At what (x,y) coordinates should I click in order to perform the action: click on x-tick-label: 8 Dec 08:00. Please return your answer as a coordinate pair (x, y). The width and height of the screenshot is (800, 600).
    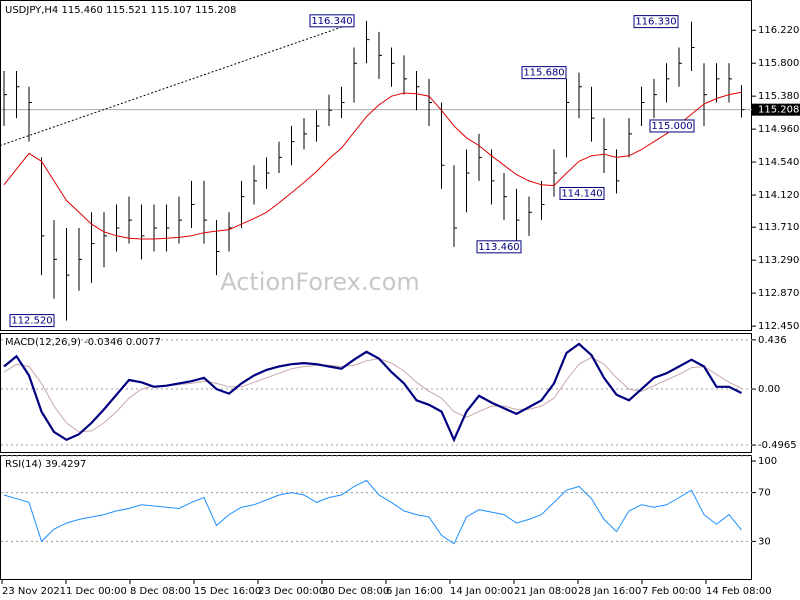
    Looking at the image, I should click on (160, 591).